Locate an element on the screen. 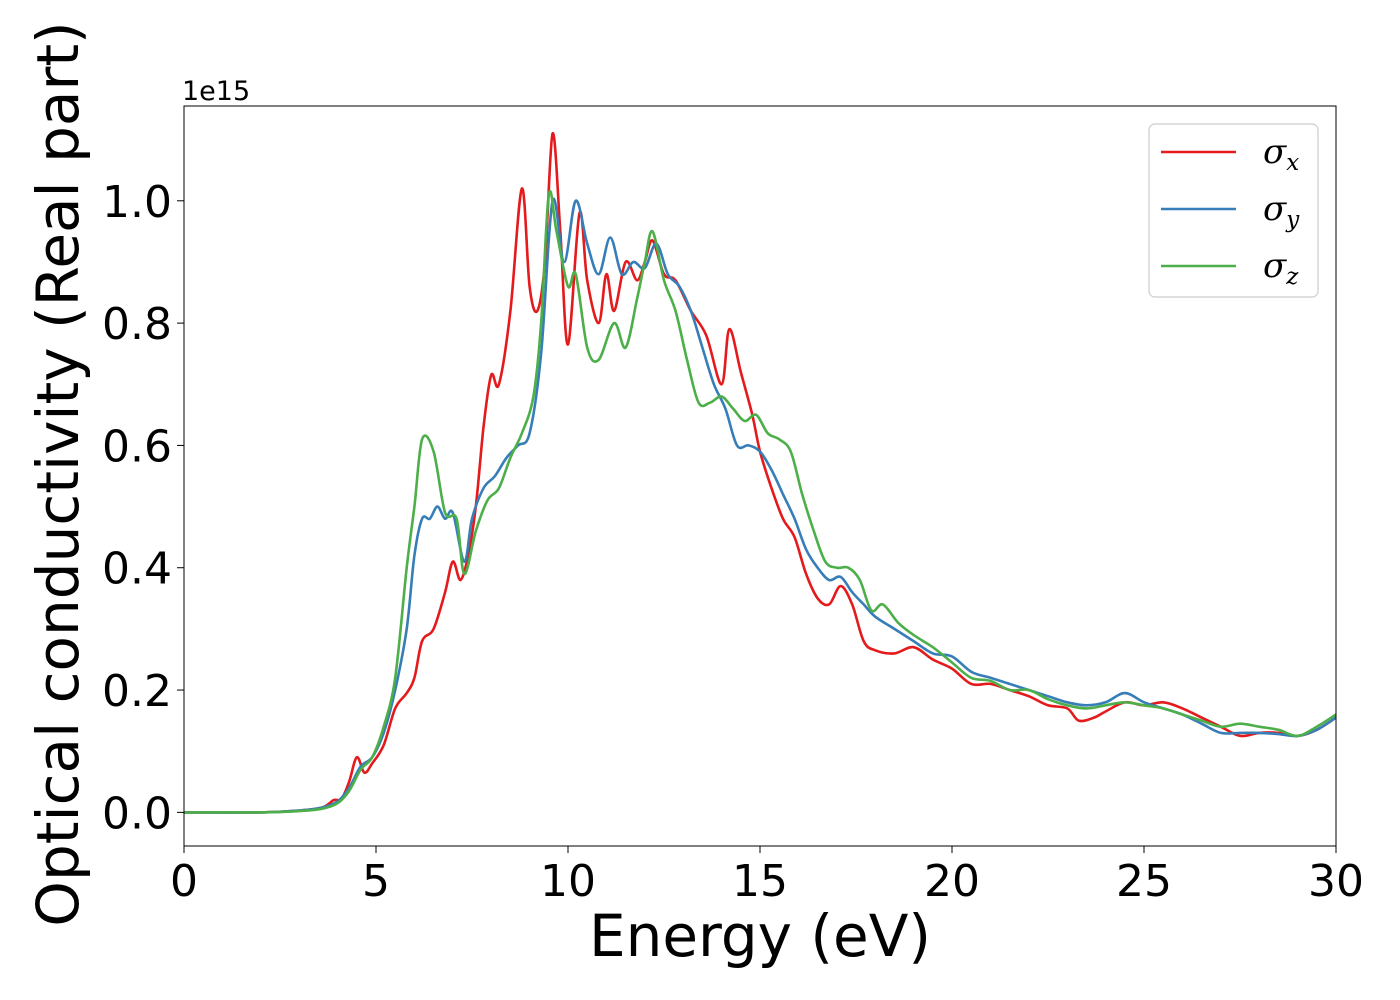 The height and width of the screenshot is (1000, 1400). legend: σx σy σz is located at coordinates (1233, 210).